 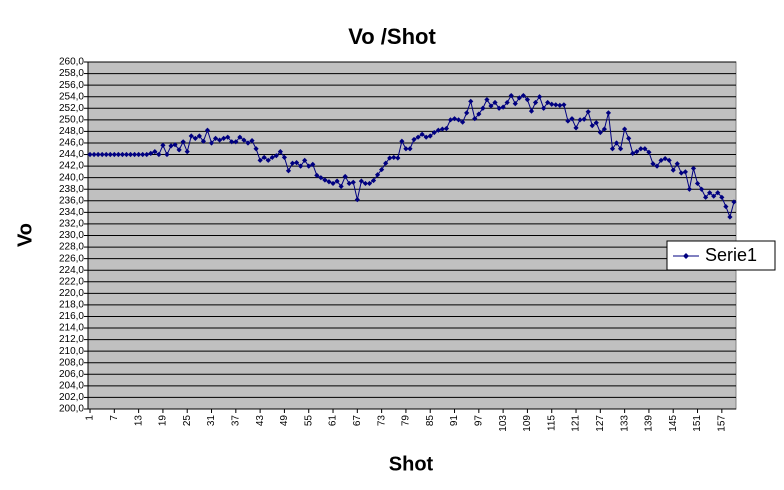 What do you see at coordinates (71, 108) in the screenshot?
I see `y-tick-label: 252,0` at bounding box center [71, 108].